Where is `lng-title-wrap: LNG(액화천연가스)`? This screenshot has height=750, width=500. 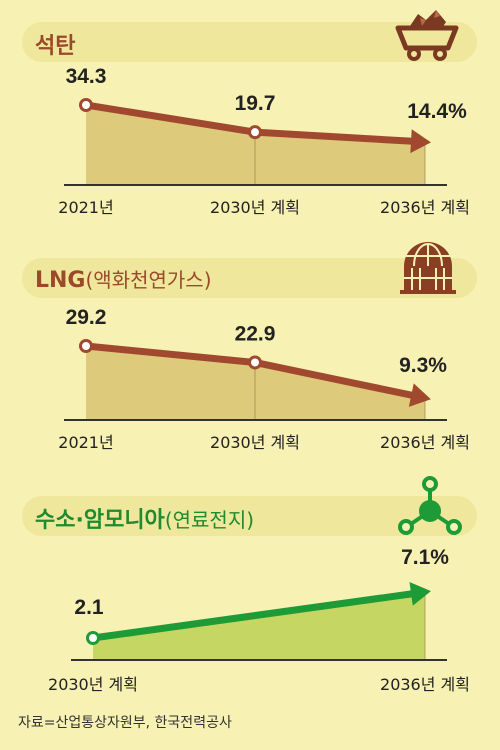
lng-title-wrap: LNG(액화천연가스) is located at coordinates (123, 278).